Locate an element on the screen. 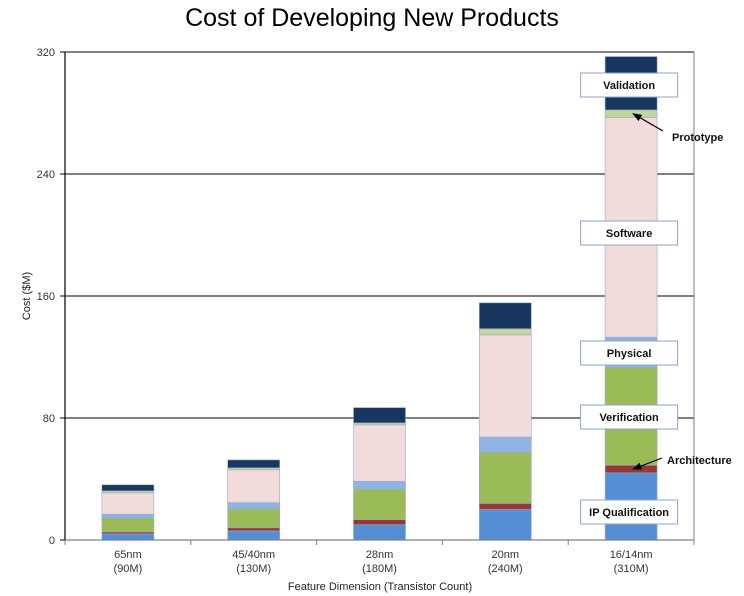 The height and width of the screenshot is (596, 744). x-tick-label: 45/40nm is located at coordinates (253, 555).